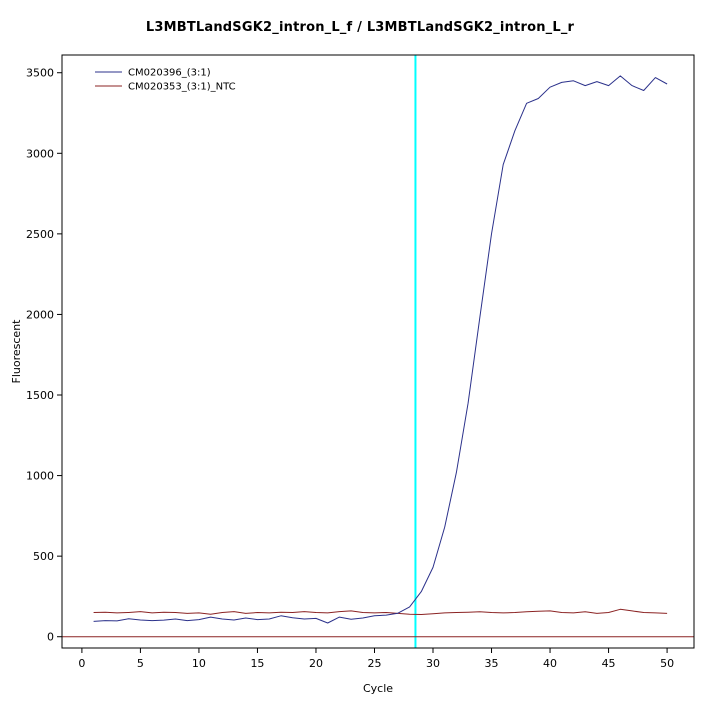 Image resolution: width=720 pixels, height=720 pixels. I want to click on x-tick-label: 15, so click(257, 663).